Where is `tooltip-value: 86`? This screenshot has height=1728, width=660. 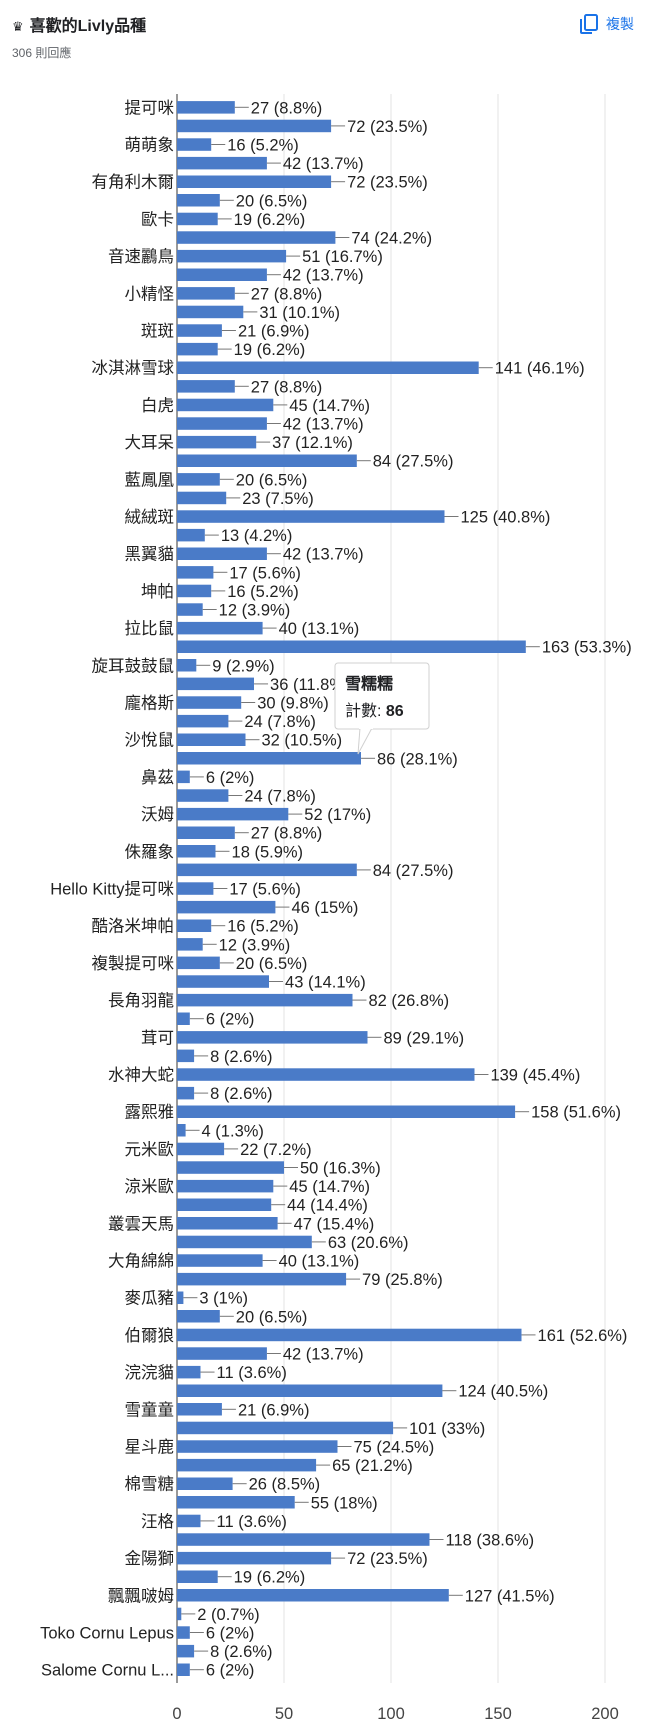 tooltip-value: 86 is located at coordinates (395, 711).